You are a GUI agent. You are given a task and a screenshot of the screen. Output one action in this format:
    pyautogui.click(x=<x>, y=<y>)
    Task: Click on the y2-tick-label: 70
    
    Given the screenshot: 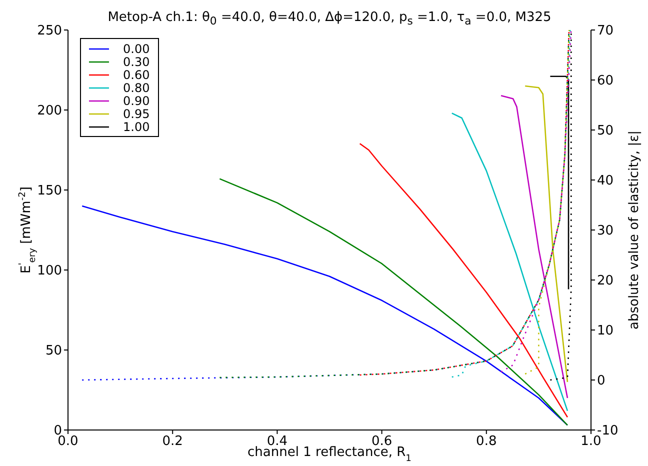 What is the action you would take?
    pyautogui.click(x=605, y=31)
    